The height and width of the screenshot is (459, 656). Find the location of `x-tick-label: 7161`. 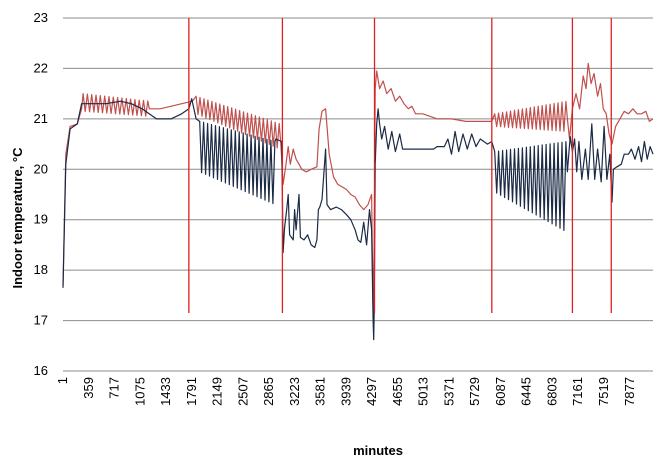

x-tick-label: 7161 is located at coordinates (577, 391).